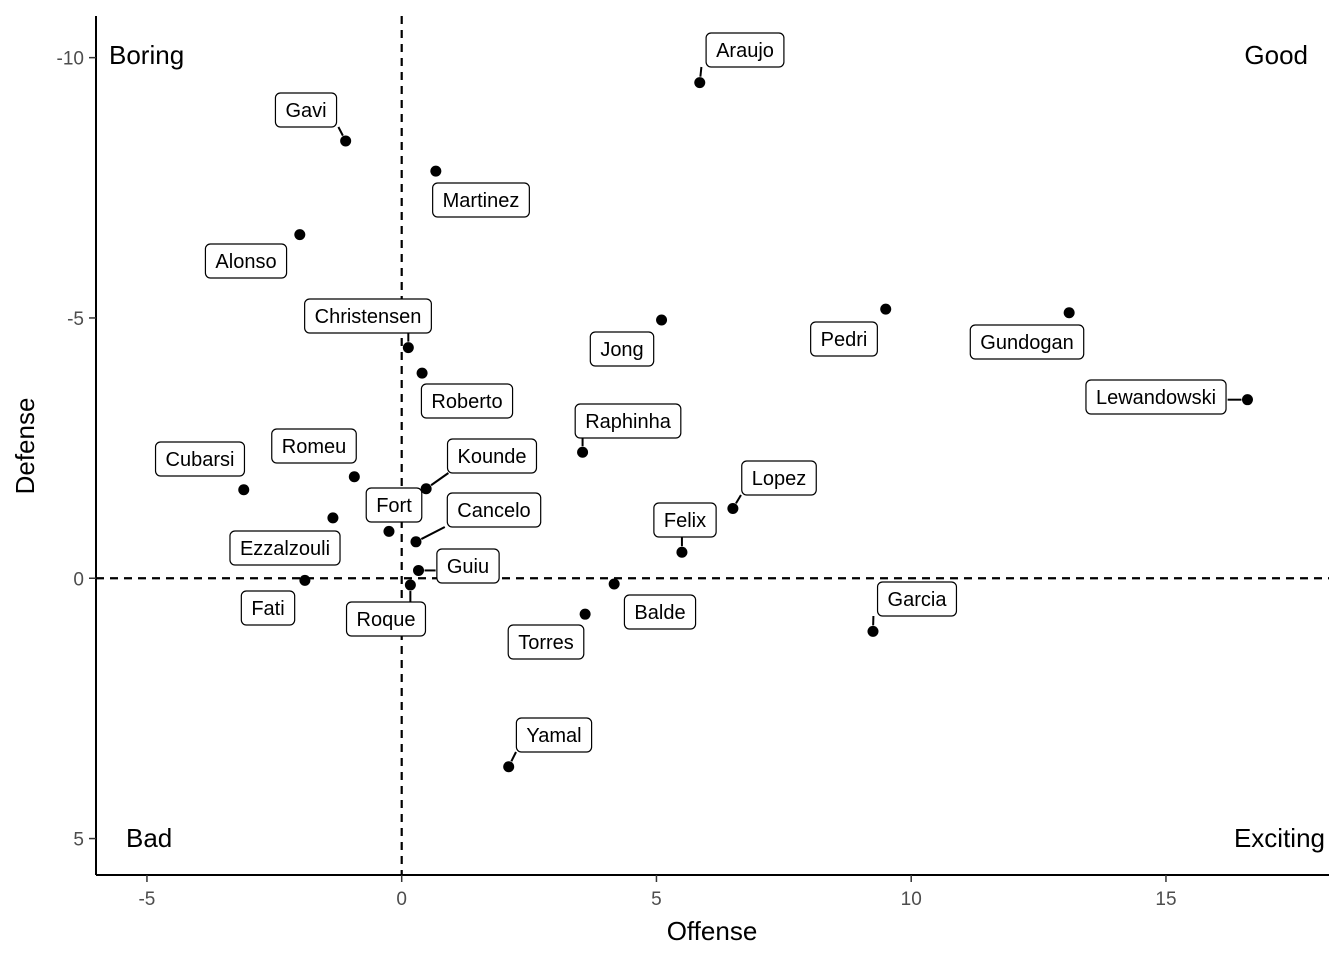  I want to click on point-label: Kounde, so click(492, 457).